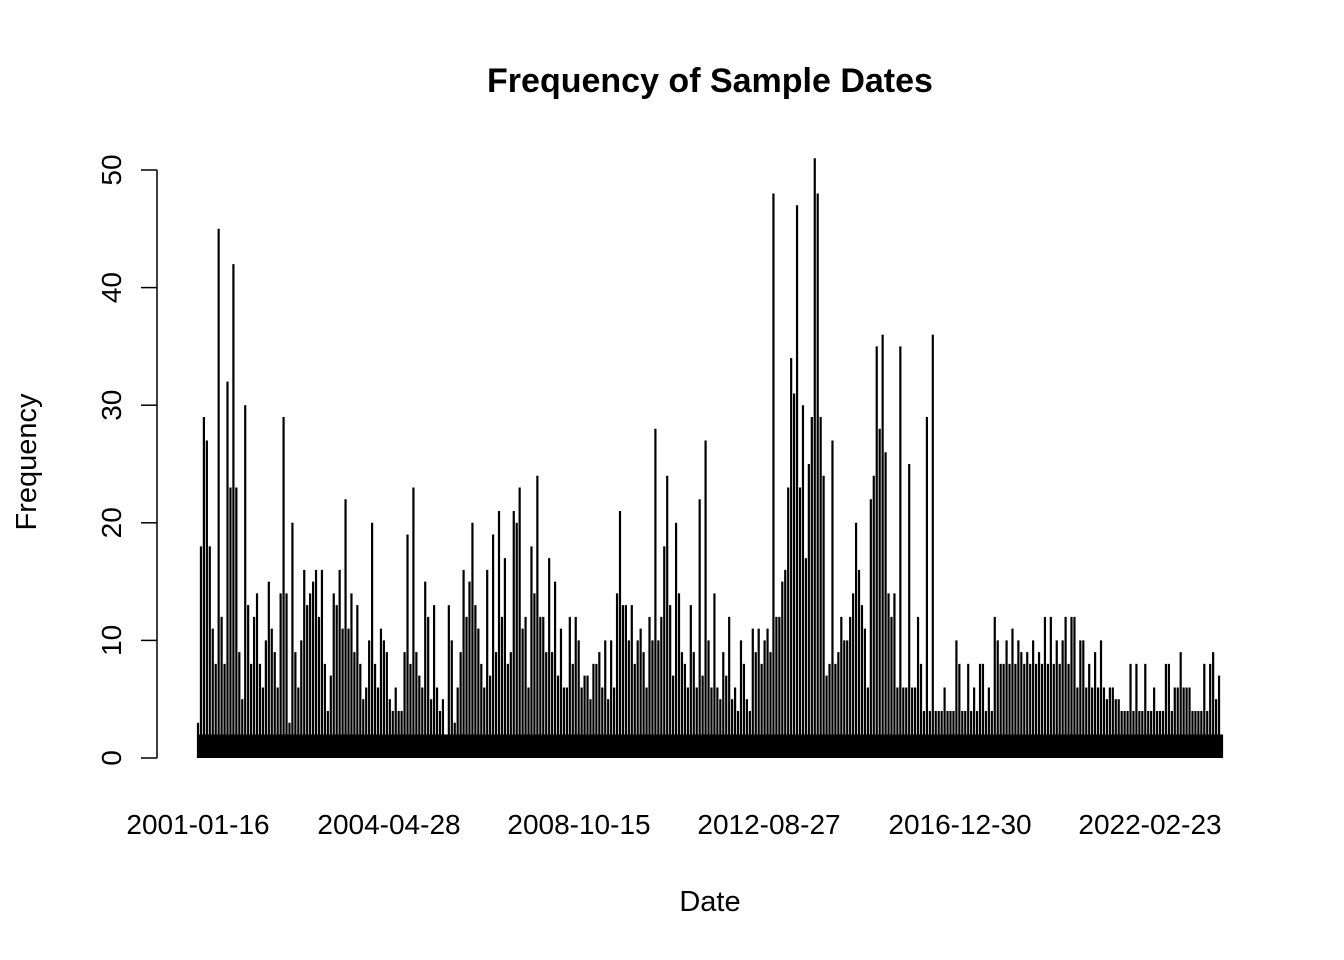 Image resolution: width=1344 pixels, height=960 pixels. Describe the element at coordinates (578, 824) in the screenshot. I see `x-tick-label: 2008-10-15` at that location.